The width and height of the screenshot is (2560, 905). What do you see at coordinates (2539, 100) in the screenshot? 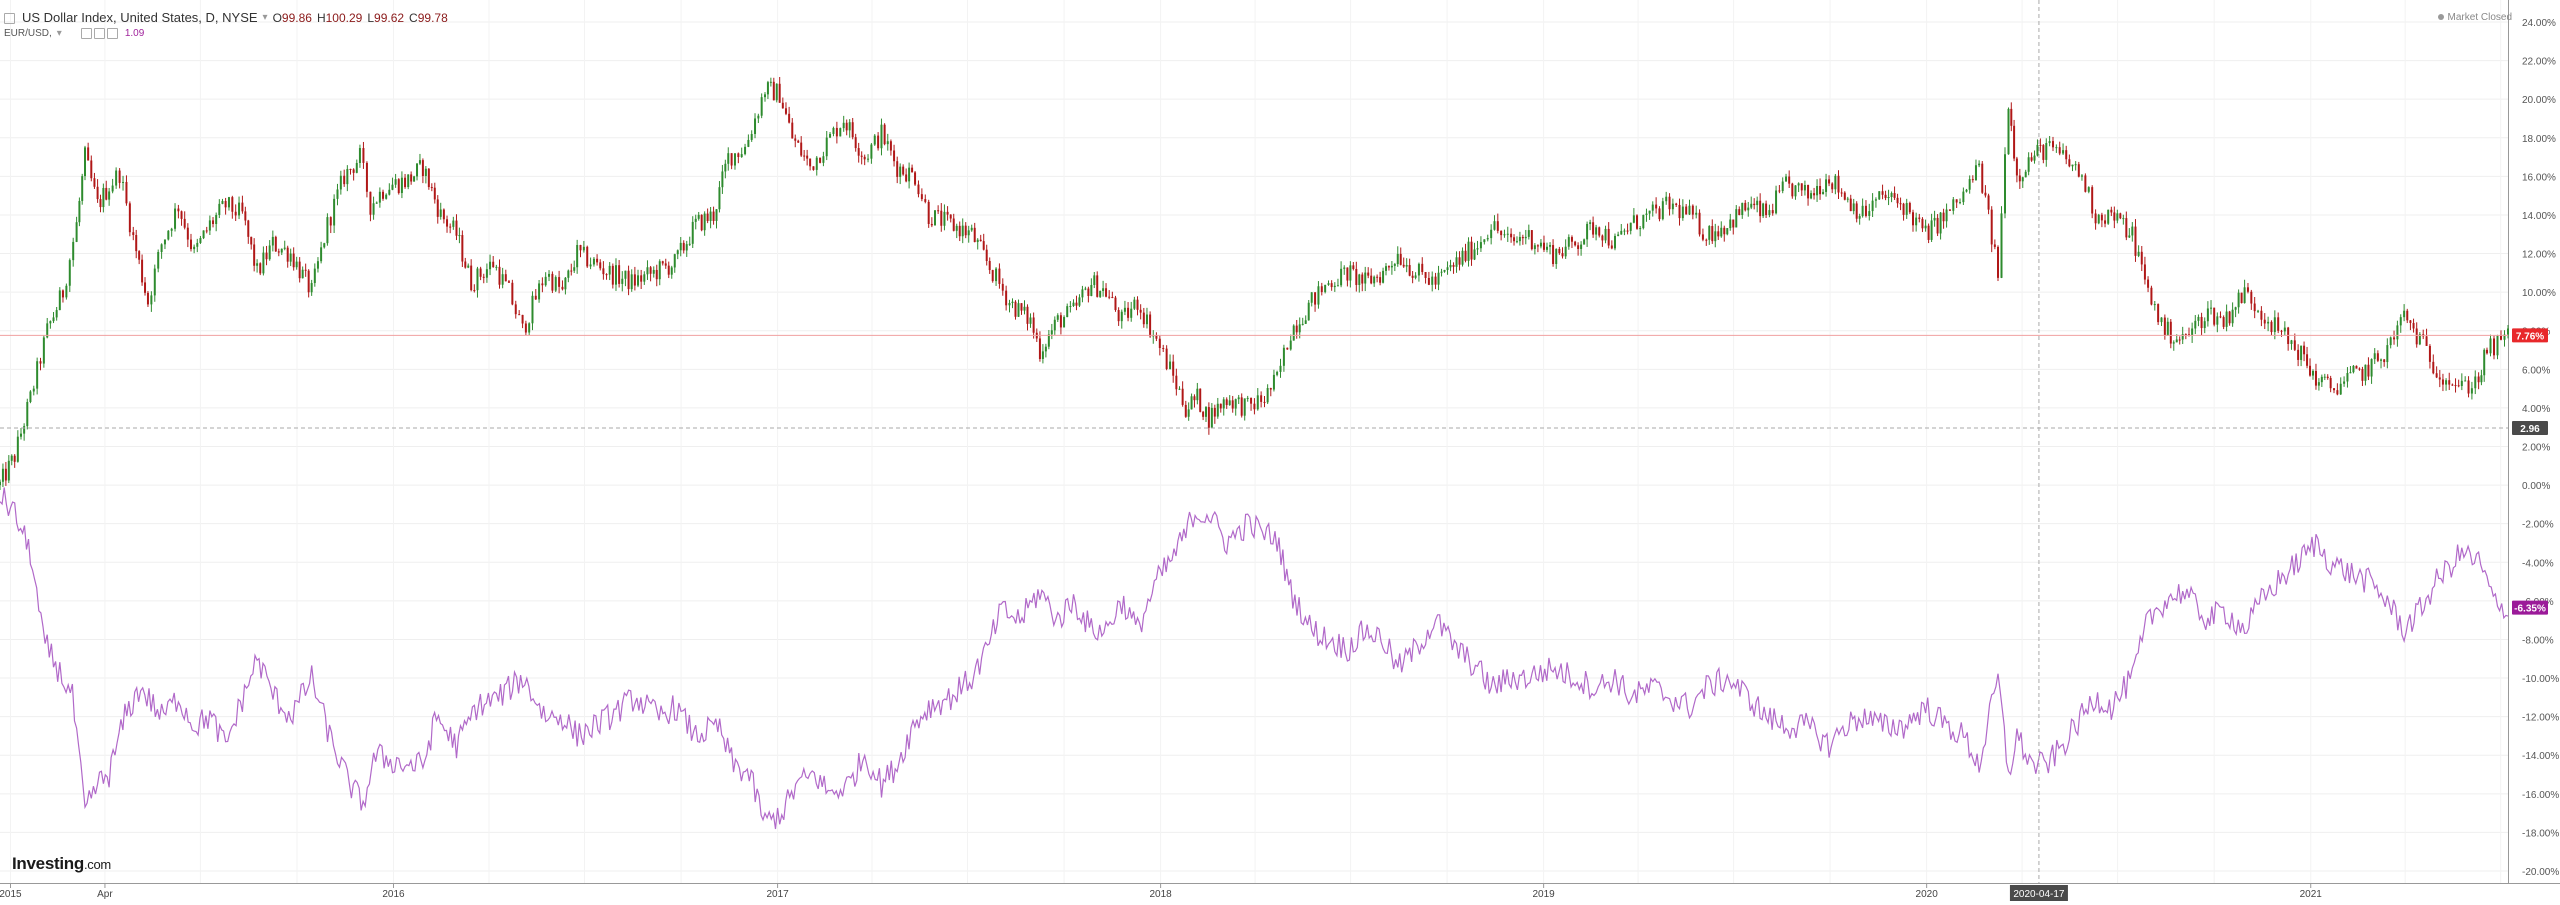
I see `y-tick-label: 20.00%` at bounding box center [2539, 100].